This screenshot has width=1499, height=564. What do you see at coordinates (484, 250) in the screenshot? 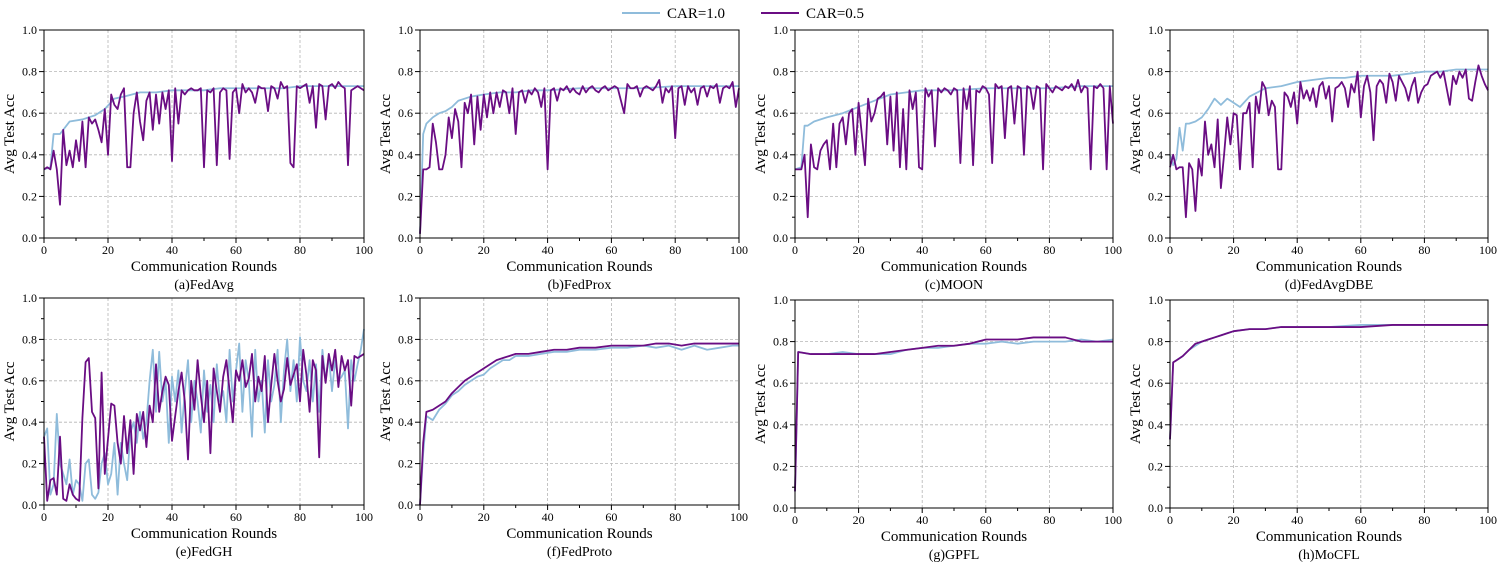
I see `panel-b-fedprox-xtick-label: 20` at bounding box center [484, 250].